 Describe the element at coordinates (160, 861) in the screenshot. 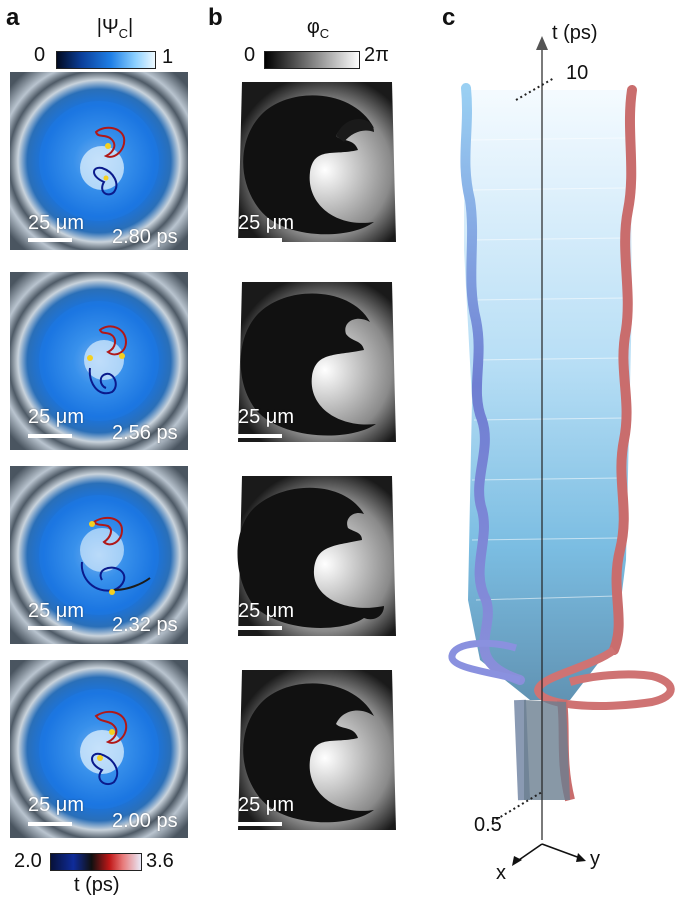

I see `time-colorbar-max: 3.6` at that location.